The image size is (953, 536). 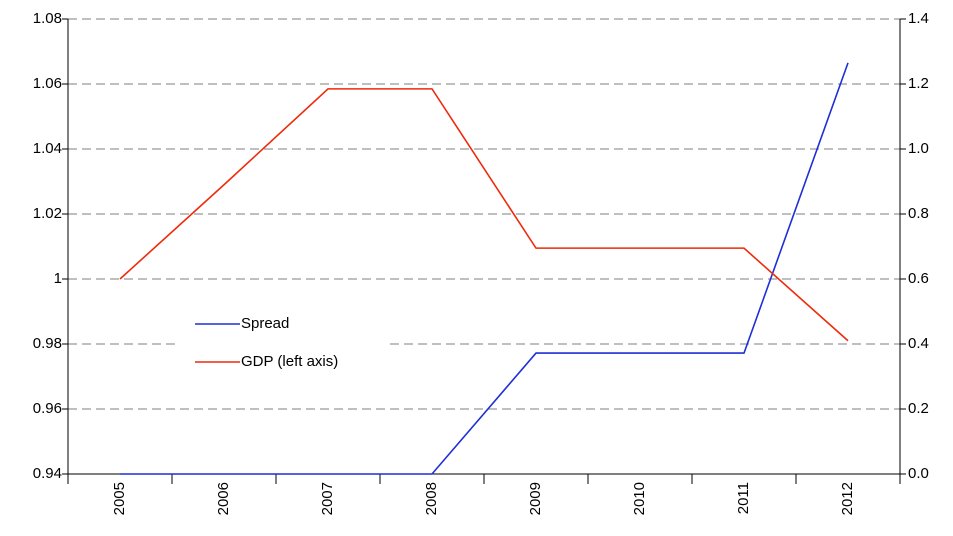 What do you see at coordinates (918, 148) in the screenshot?
I see `y2-tick-label: 1.0` at bounding box center [918, 148].